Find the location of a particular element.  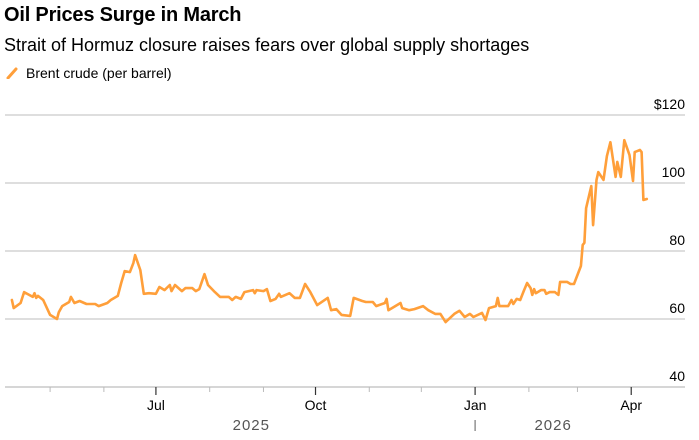

x-tick-label: Jul is located at coordinates (156, 405).